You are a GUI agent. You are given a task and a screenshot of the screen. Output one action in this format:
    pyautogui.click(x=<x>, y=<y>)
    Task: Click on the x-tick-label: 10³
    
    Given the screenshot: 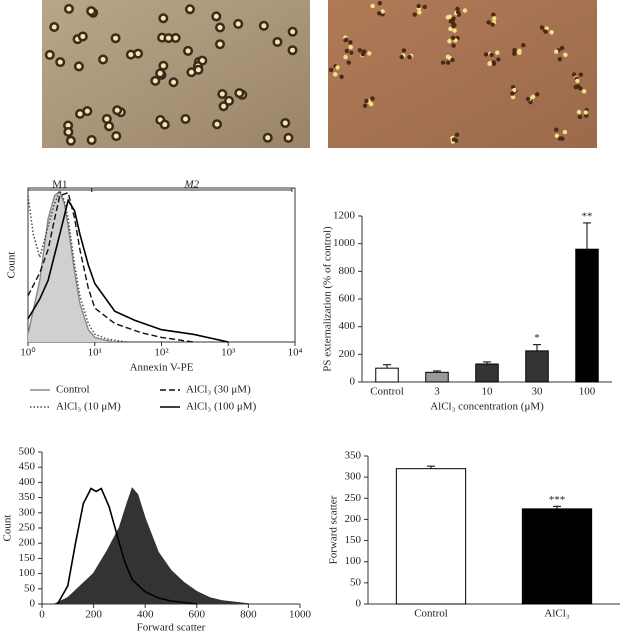 What is the action you would take?
    pyautogui.click(x=228, y=353)
    